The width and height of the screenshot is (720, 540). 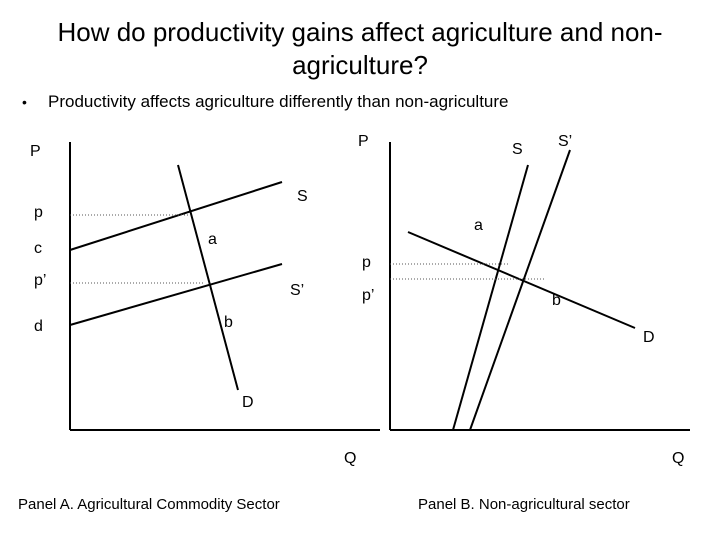 What do you see at coordinates (302, 196) in the screenshot?
I see `panel-a-supply-label-s: S` at bounding box center [302, 196].